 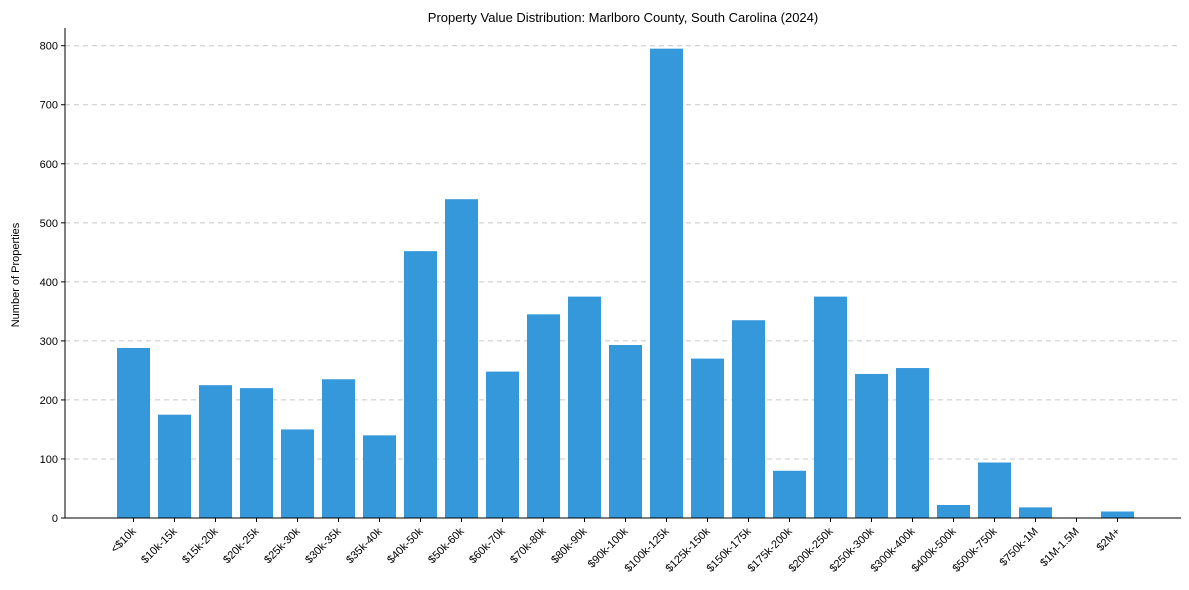 What do you see at coordinates (405, 545) in the screenshot?
I see `x-tick-label: $40k-50k` at bounding box center [405, 545].